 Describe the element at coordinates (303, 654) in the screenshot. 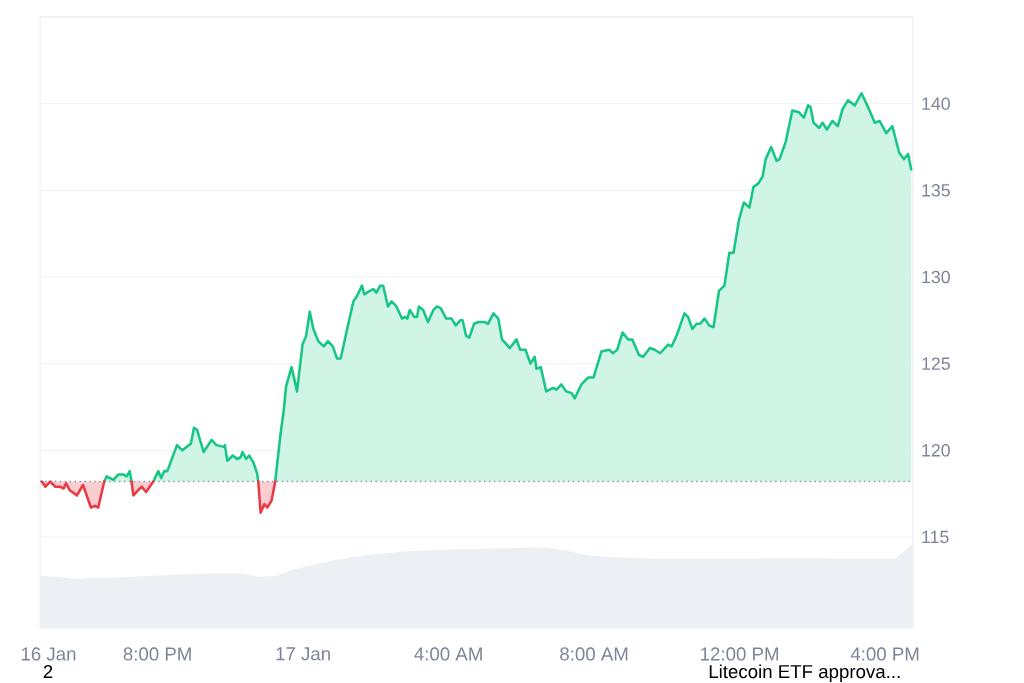

I see `x-tick-label: 17 Jan` at that location.